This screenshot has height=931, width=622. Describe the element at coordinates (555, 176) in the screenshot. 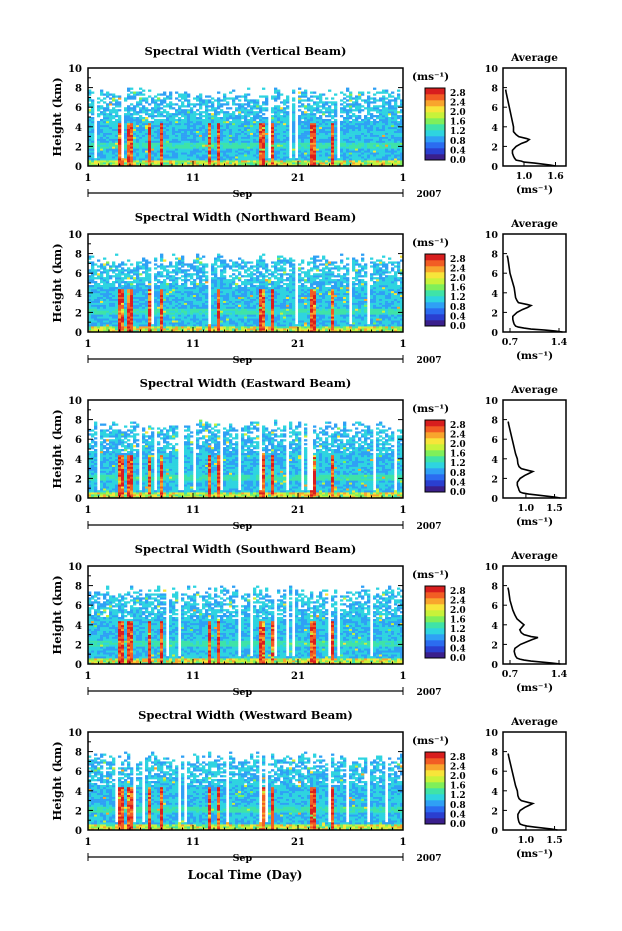

I see `profile-x-tick-label: 1.6` at that location.